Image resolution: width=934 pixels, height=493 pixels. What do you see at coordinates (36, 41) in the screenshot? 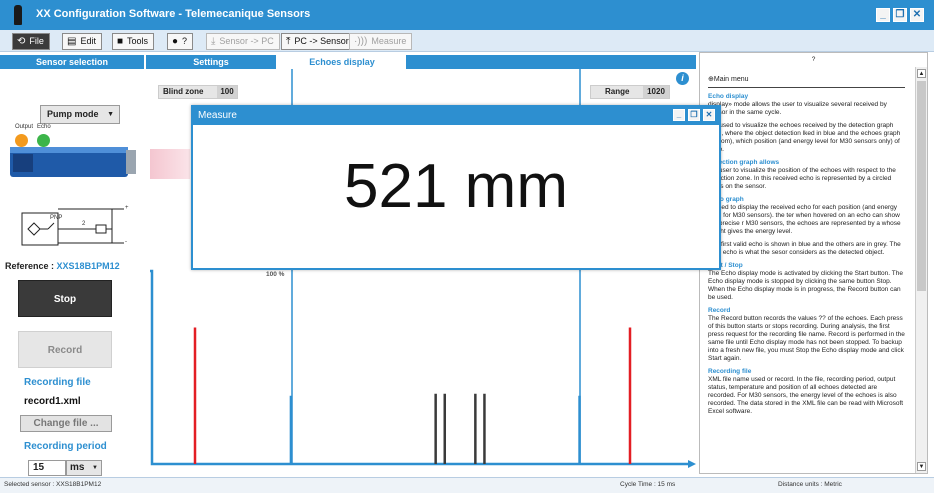
I see `file-label: File` at bounding box center [36, 41].